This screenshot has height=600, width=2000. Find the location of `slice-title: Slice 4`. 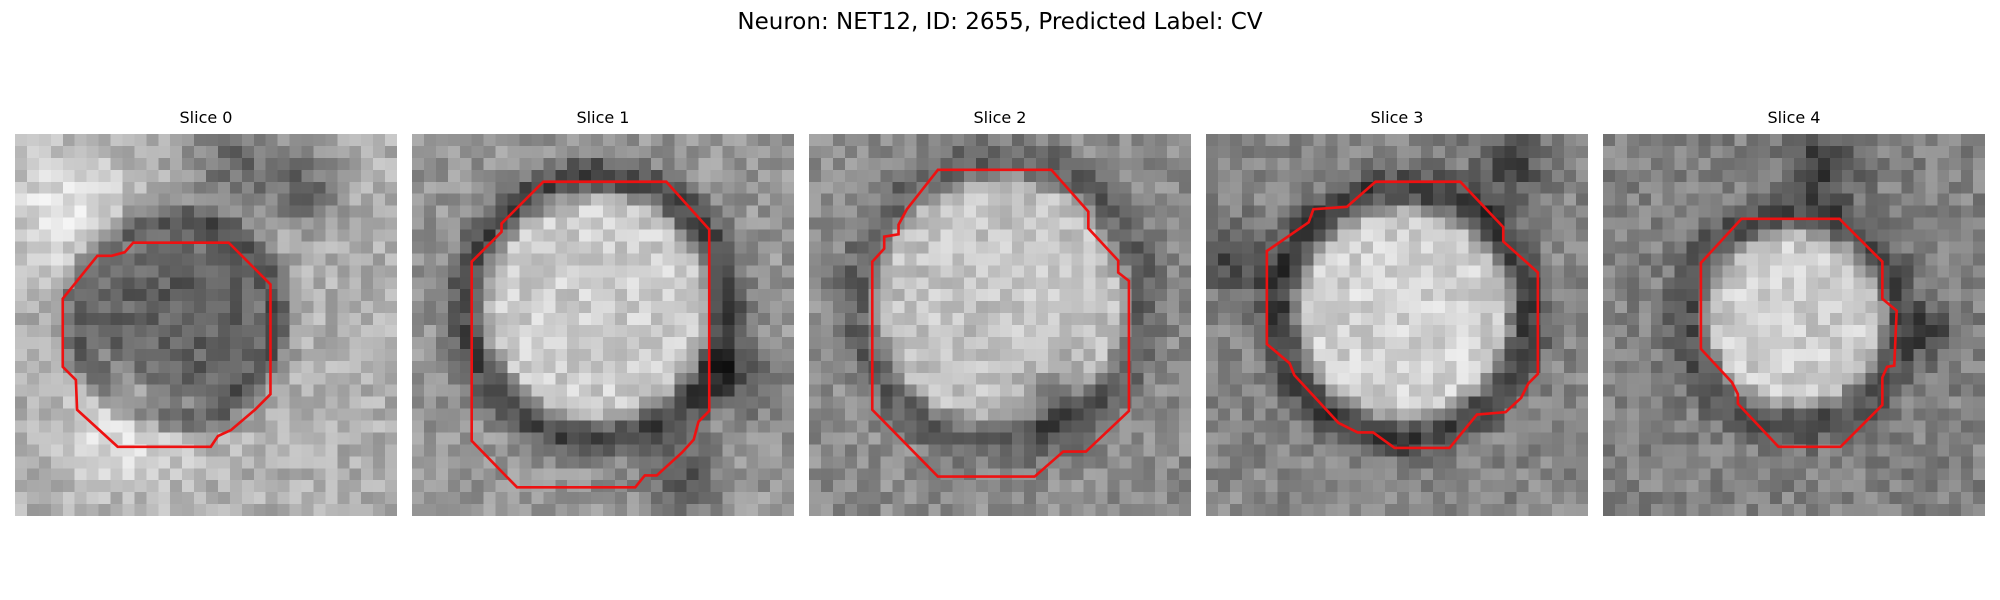

slice-title: Slice 4 is located at coordinates (1794, 117).